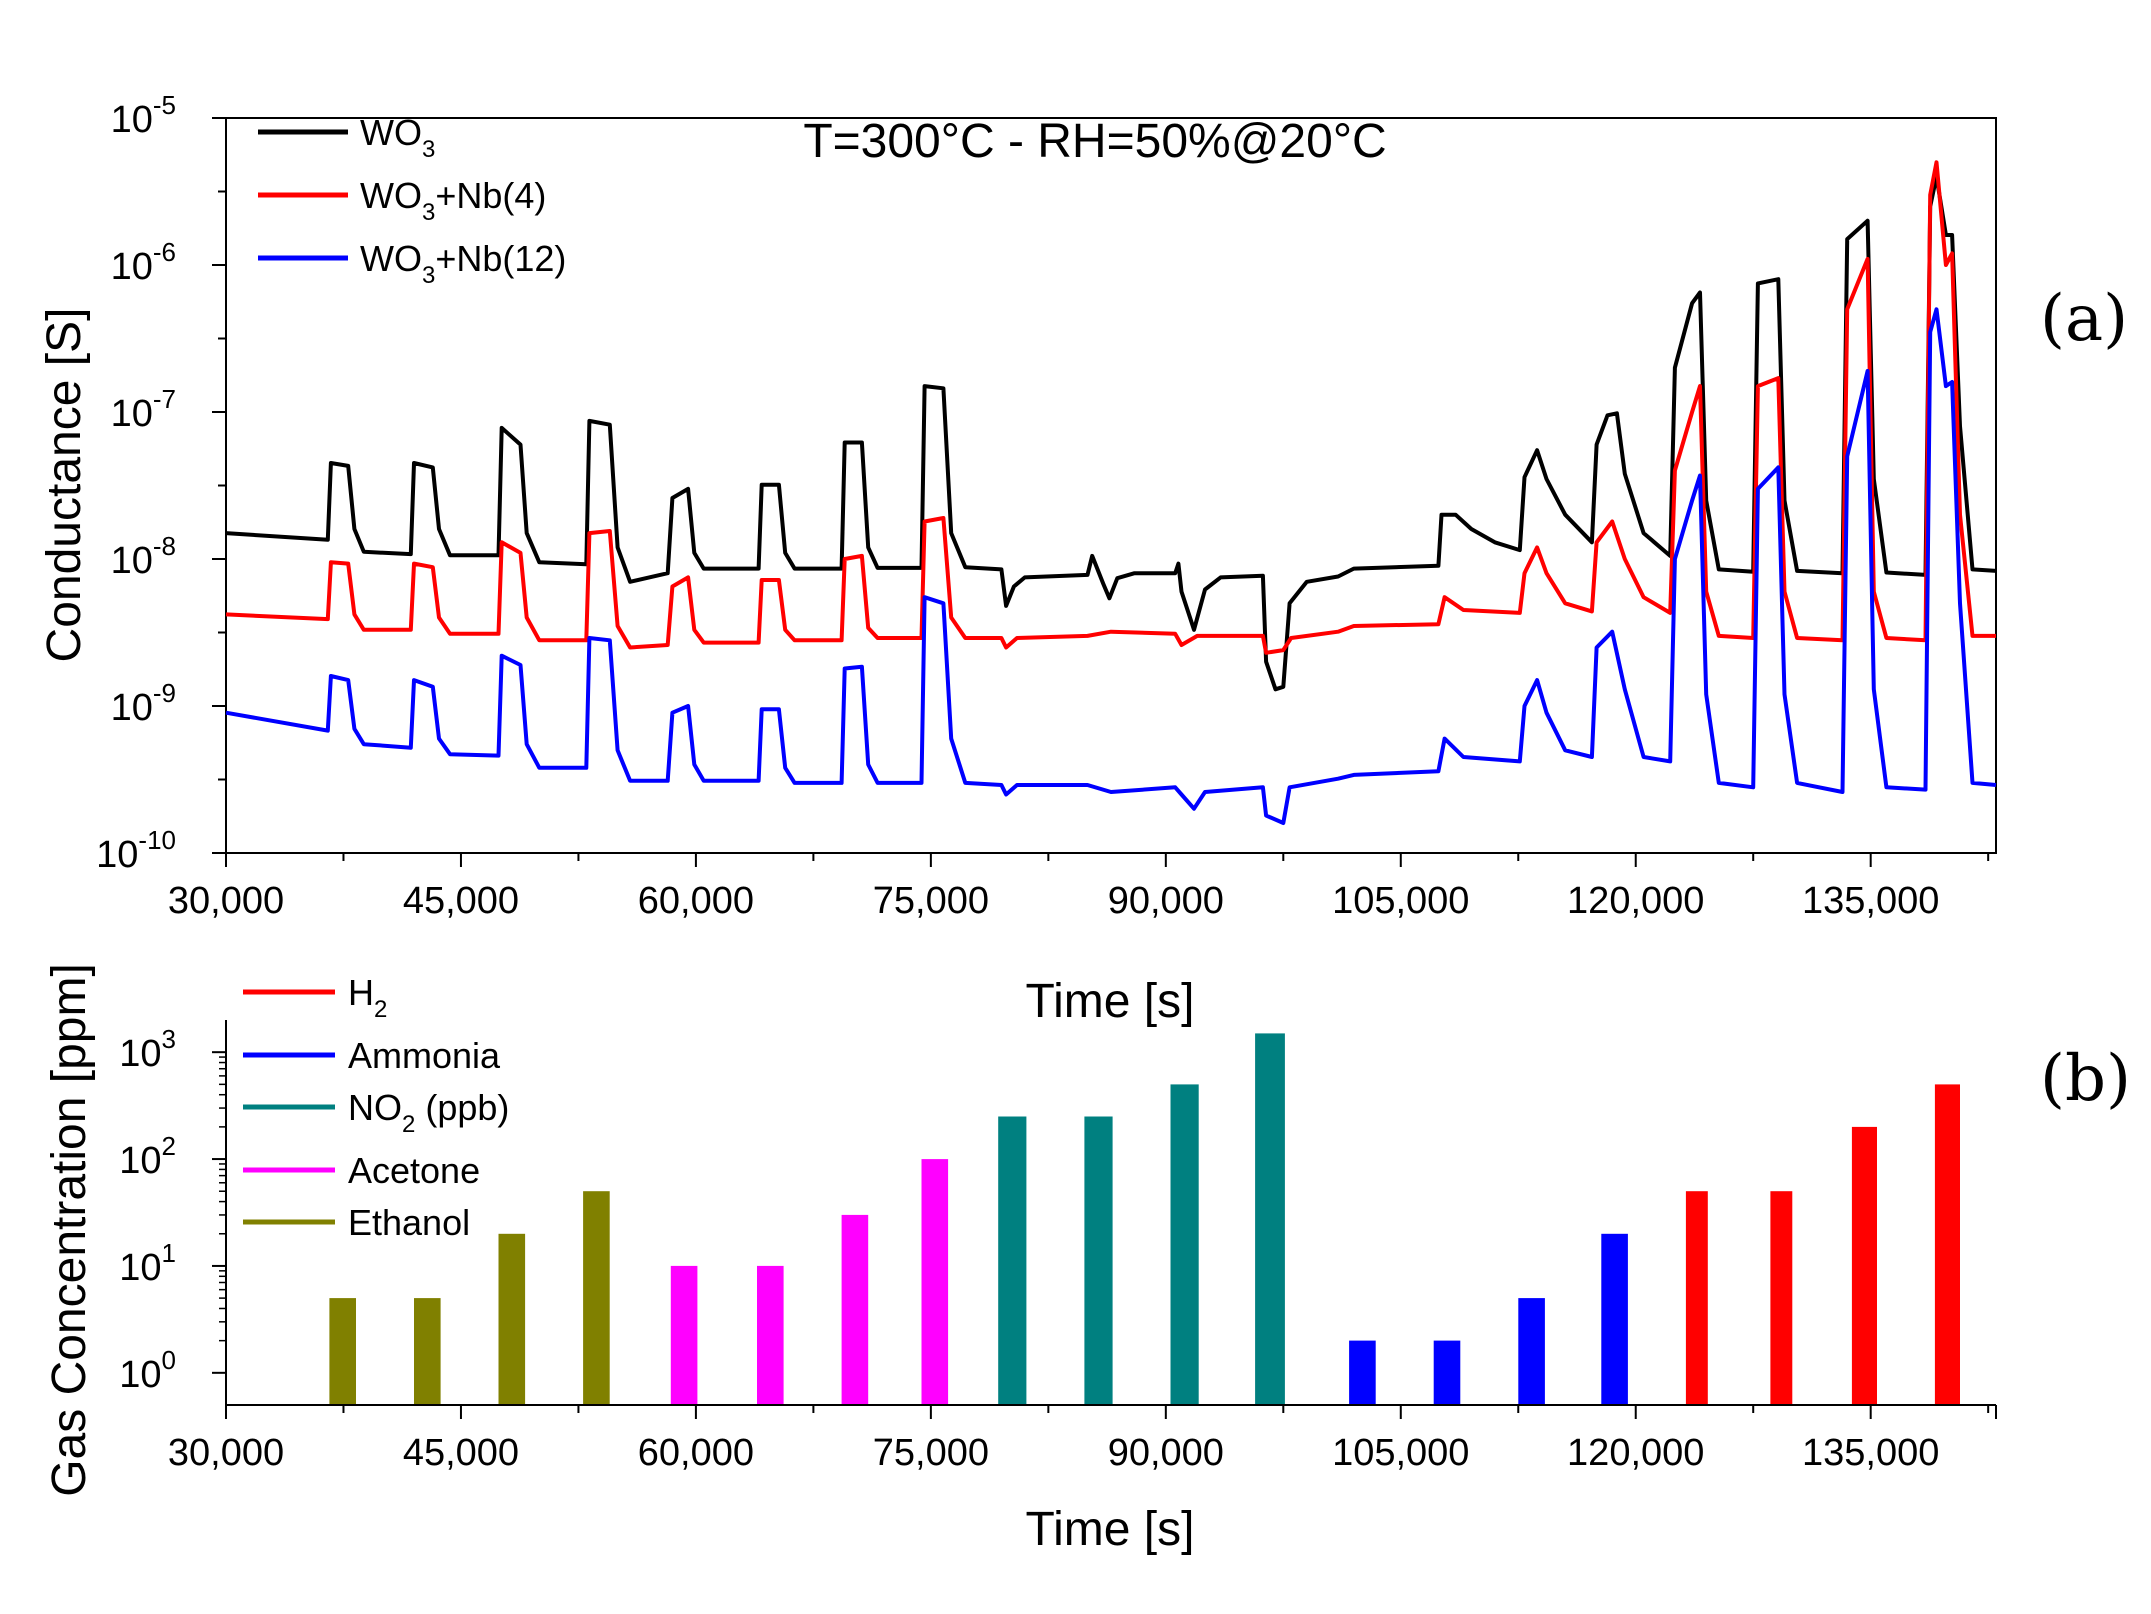 This screenshot has width=2151, height=1614. I want to click on gas-legend-label: NO2 (ppb), so click(428, 1112).